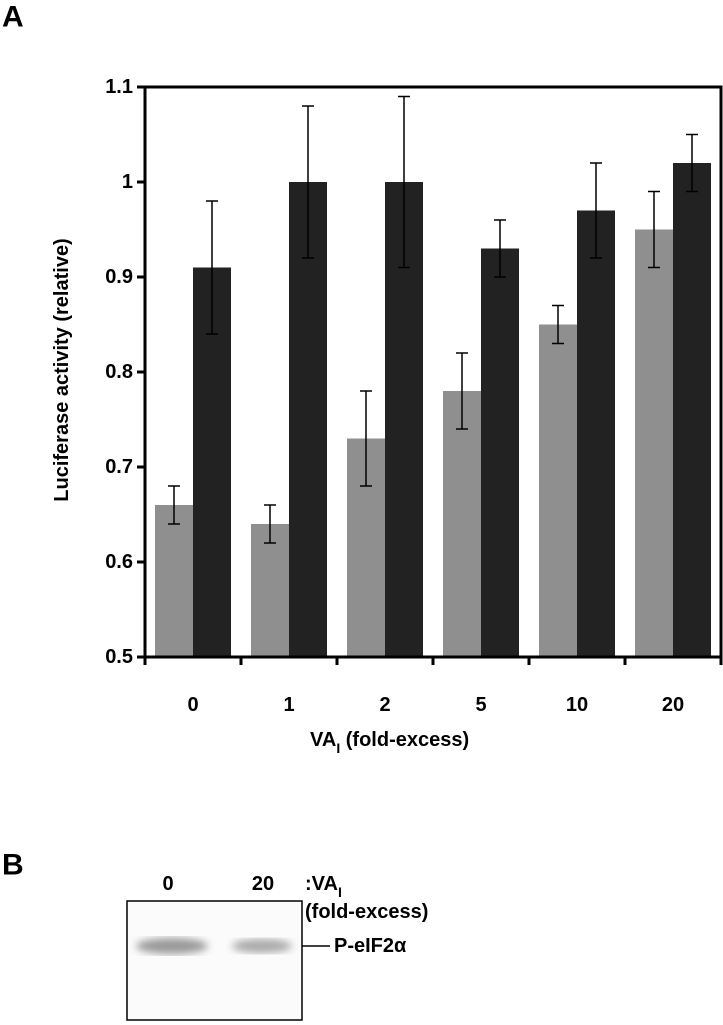 The image size is (723, 1025). I want to click on y-tick-label: 0.7, so click(119, 467).